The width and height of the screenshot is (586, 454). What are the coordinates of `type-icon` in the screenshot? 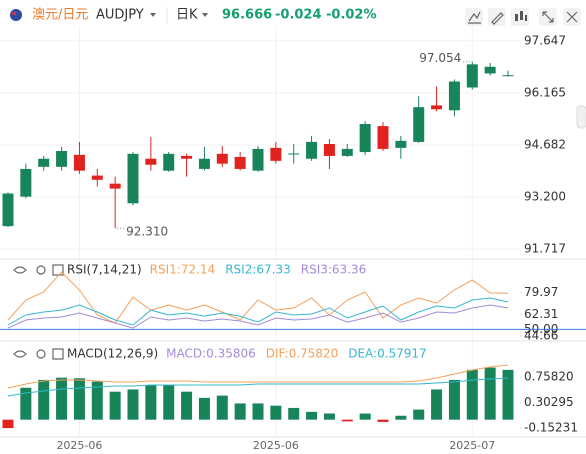 It's located at (521, 16).